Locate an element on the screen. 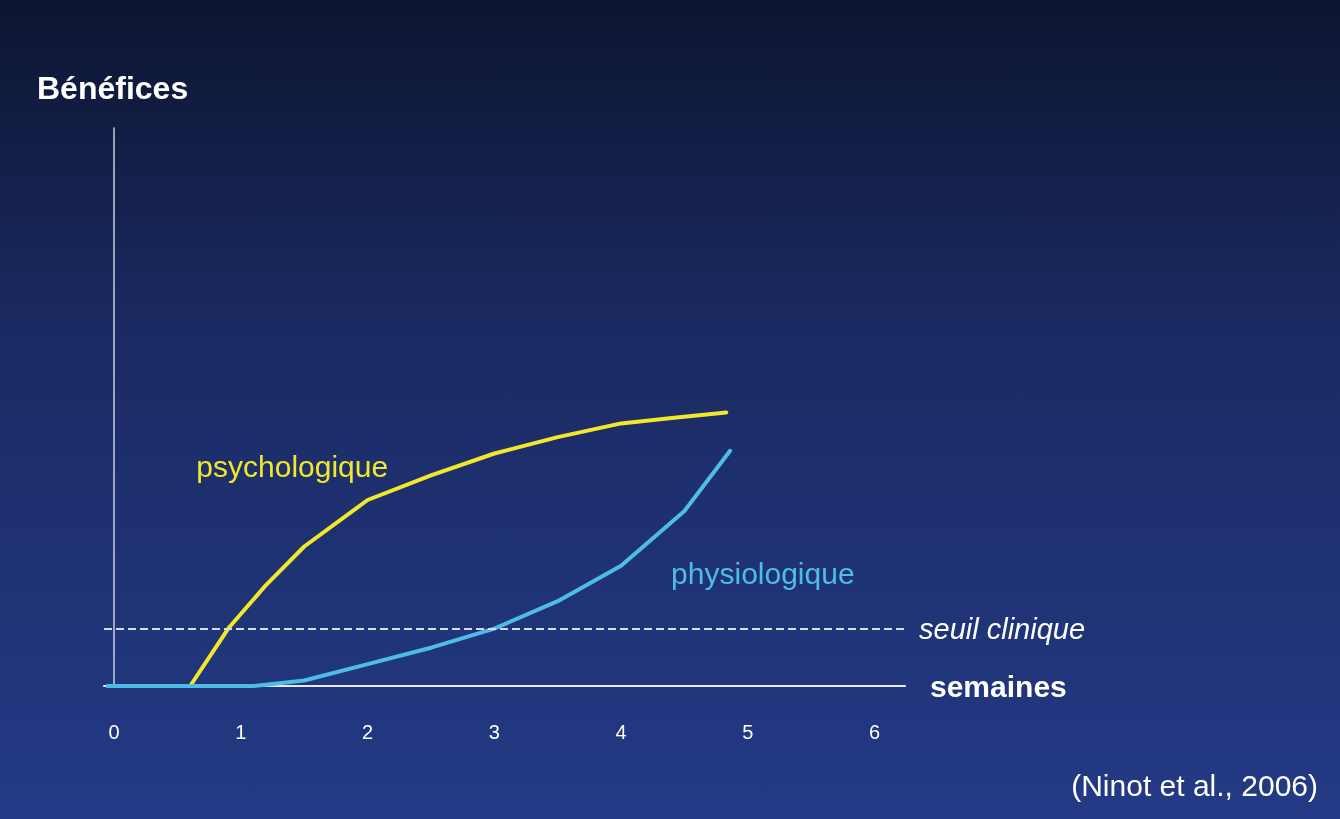  ref-line-label: seuil clinique is located at coordinates (1002, 628).